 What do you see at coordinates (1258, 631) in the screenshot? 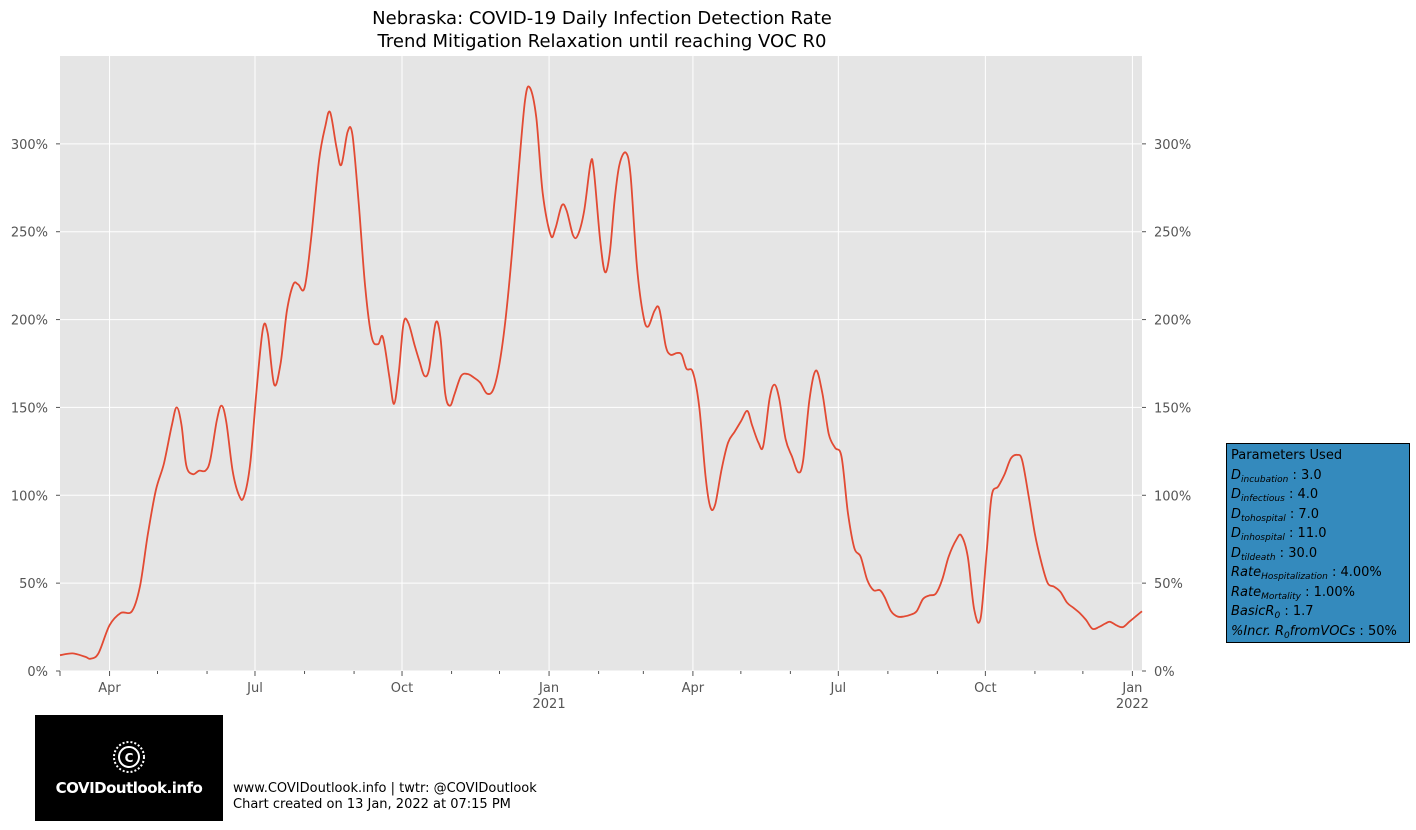
I see `parameter-name: %Incr. R` at bounding box center [1258, 631].